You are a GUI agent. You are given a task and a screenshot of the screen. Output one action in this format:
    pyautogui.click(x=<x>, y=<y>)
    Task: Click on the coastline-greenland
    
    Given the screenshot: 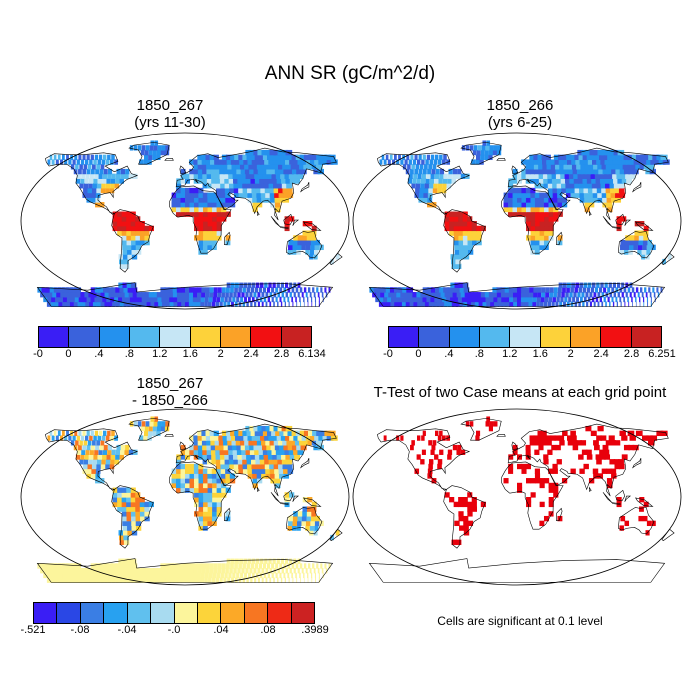 What is the action you would take?
    pyautogui.click(x=481, y=153)
    